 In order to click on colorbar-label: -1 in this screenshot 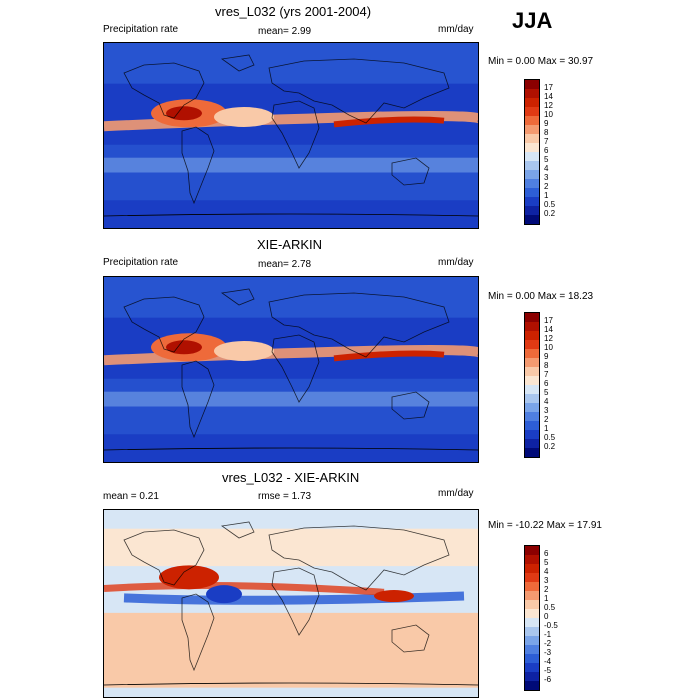, I will do `click(548, 634)`.